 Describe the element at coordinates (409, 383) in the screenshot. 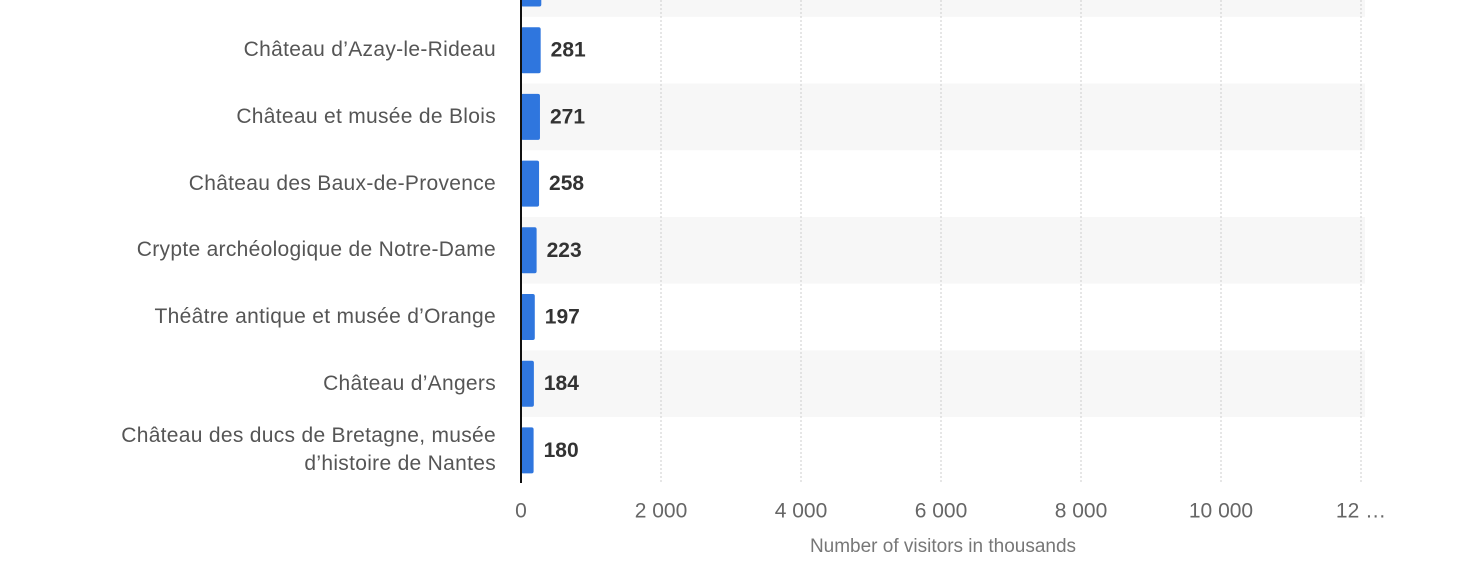

I see `y-tick-label: Château d’Angers` at that location.